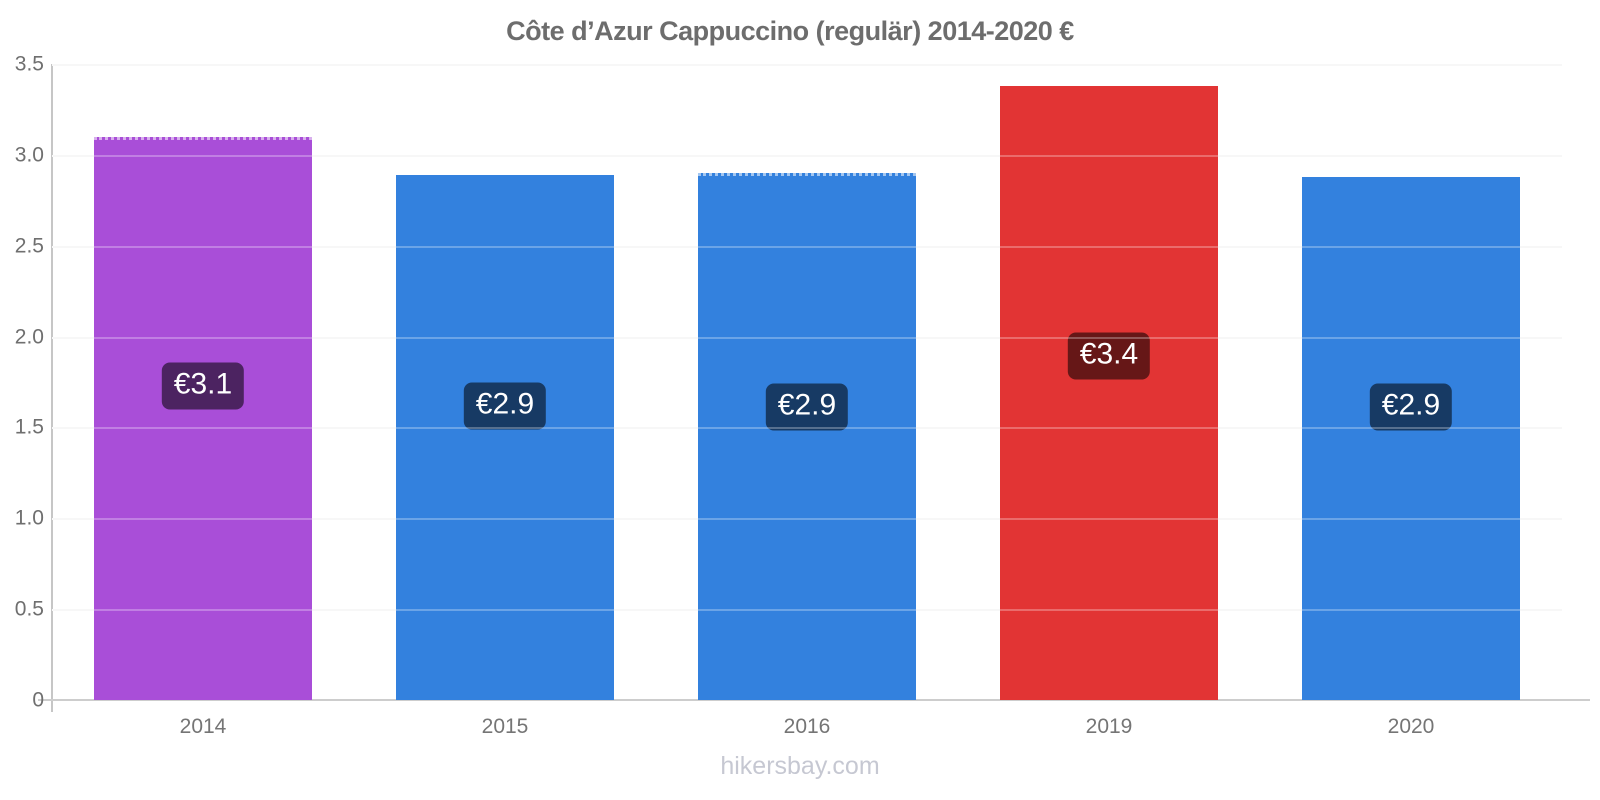 This screenshot has height=800, width=1600. Describe the element at coordinates (52, 388) in the screenshot. I see `y-axis-line` at that location.